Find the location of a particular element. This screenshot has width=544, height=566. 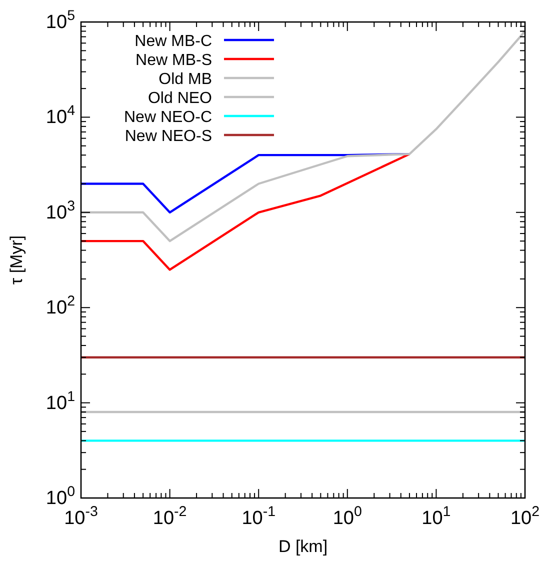

legend-label: New MB-S is located at coordinates (174, 60).